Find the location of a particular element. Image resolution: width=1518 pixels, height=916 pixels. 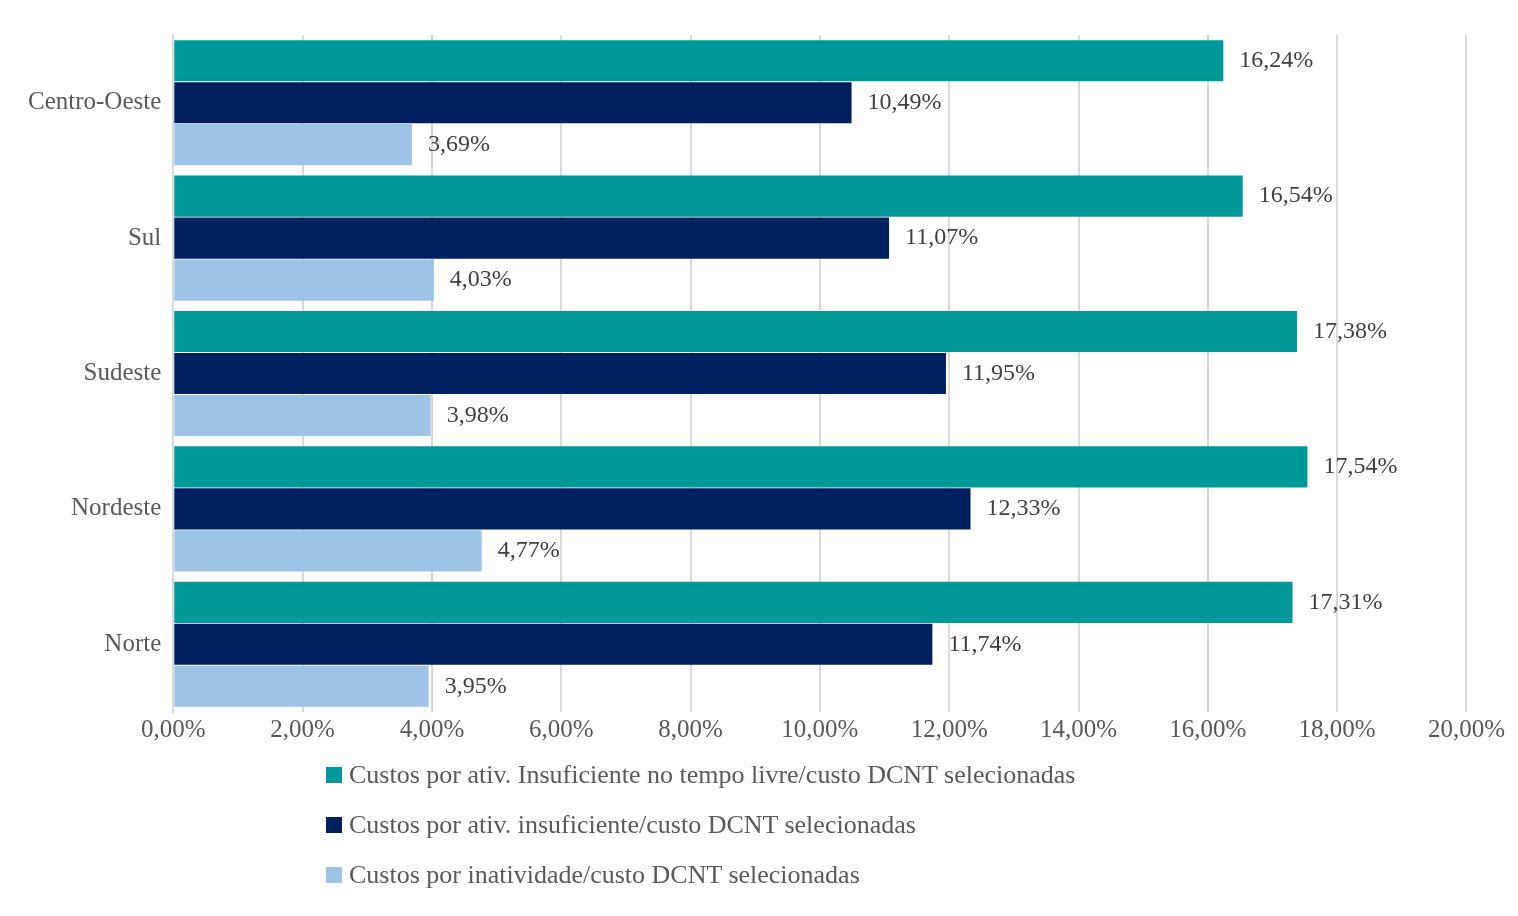

x-tick-label: 16,00% is located at coordinates (1208, 728).